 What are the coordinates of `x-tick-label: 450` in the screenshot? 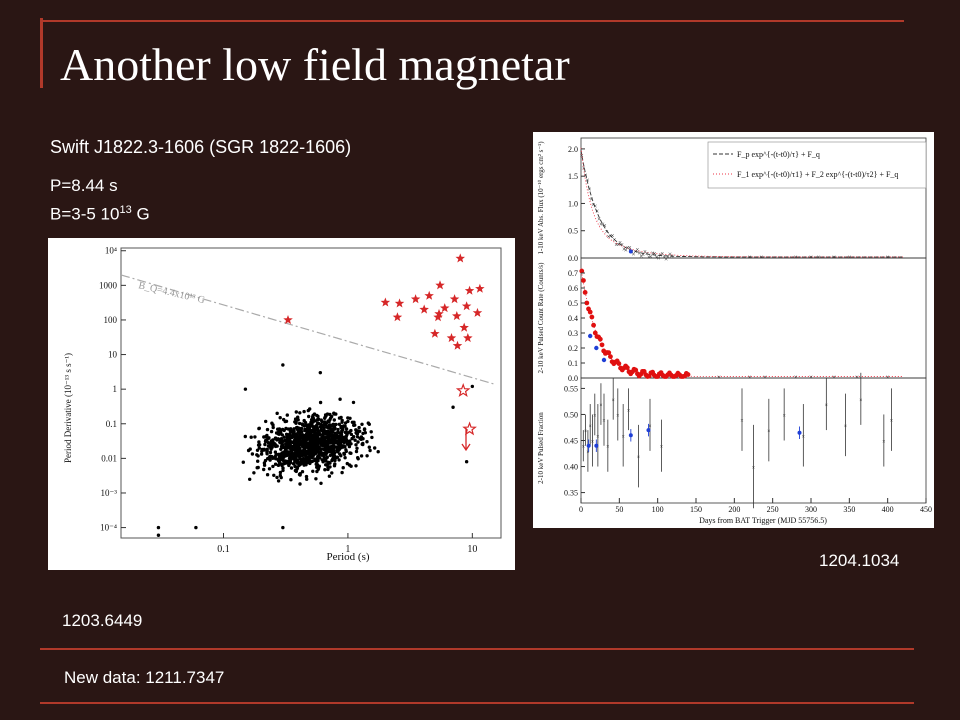 It's located at (926, 509).